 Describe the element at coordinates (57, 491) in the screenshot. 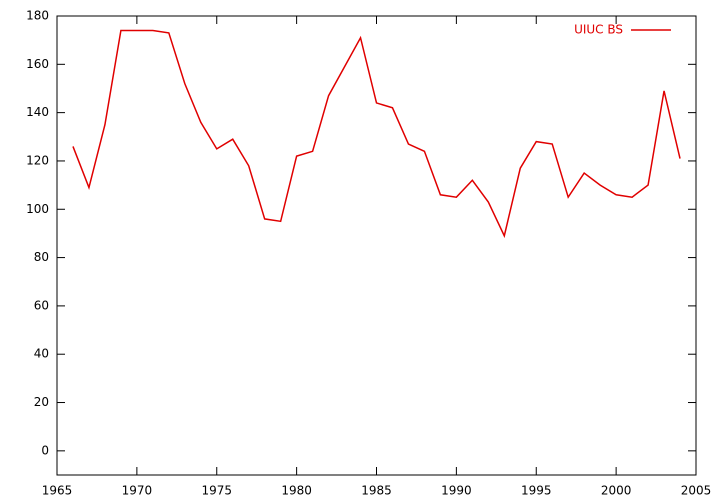

I see `x-tick-label: 1965` at that location.